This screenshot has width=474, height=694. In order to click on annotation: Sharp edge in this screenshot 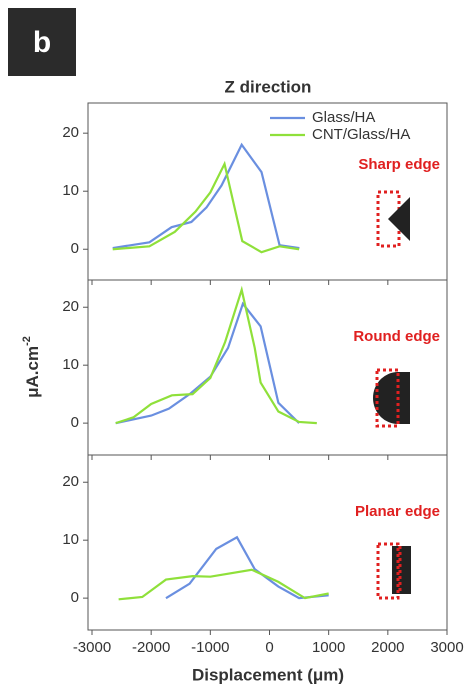, I will do `click(399, 164)`.